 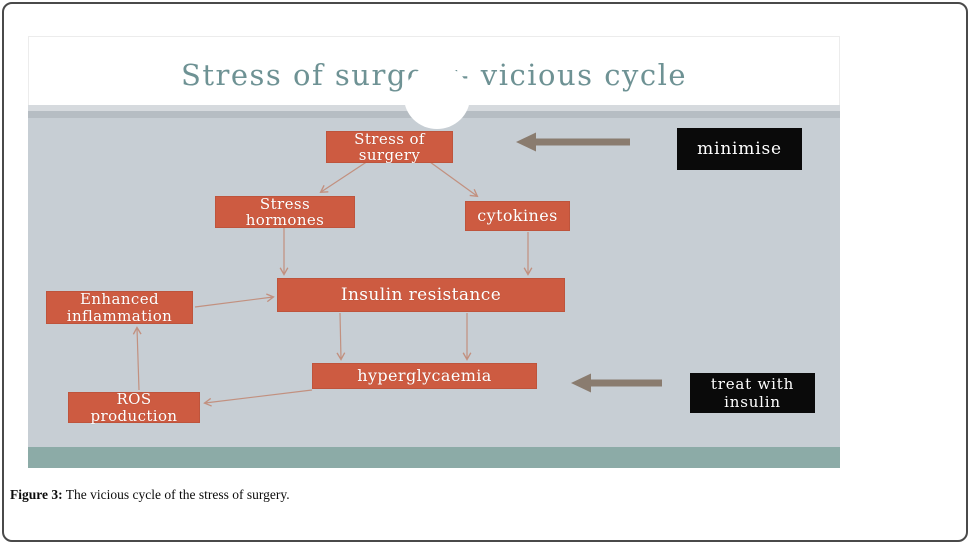 I want to click on arrow-ros-to-enhanced, so click(x=137, y=358).